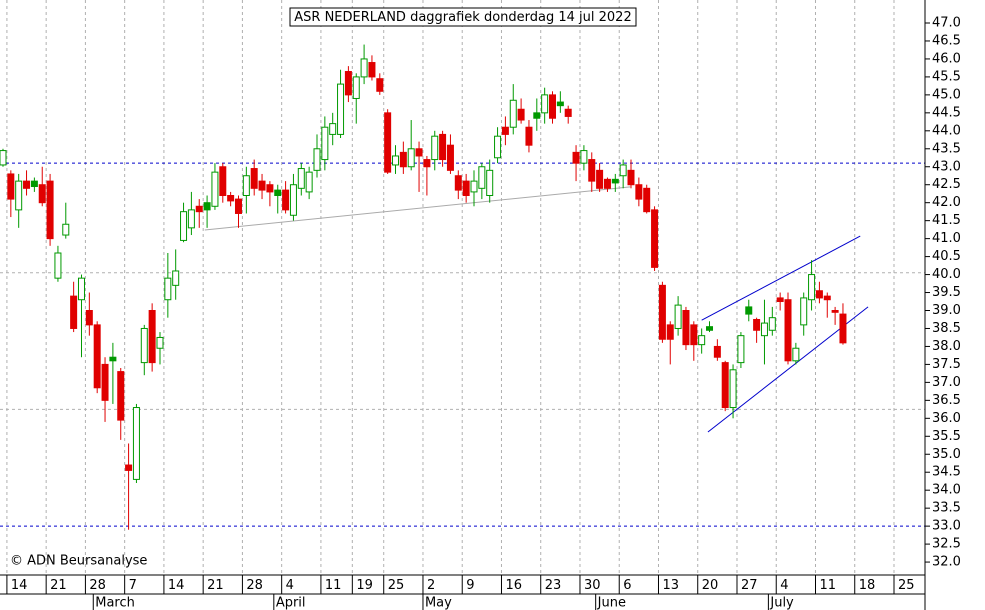 The image size is (985, 610). What do you see at coordinates (946, 184) in the screenshot?
I see `y-tick-label: 42.5` at bounding box center [946, 184].